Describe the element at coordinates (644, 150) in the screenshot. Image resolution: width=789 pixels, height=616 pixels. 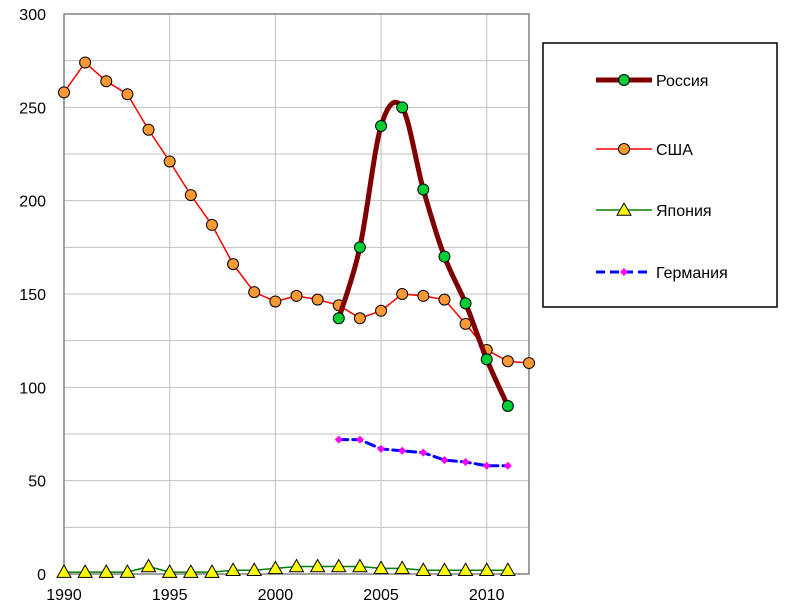
I see `legend-item-usa: США` at that location.